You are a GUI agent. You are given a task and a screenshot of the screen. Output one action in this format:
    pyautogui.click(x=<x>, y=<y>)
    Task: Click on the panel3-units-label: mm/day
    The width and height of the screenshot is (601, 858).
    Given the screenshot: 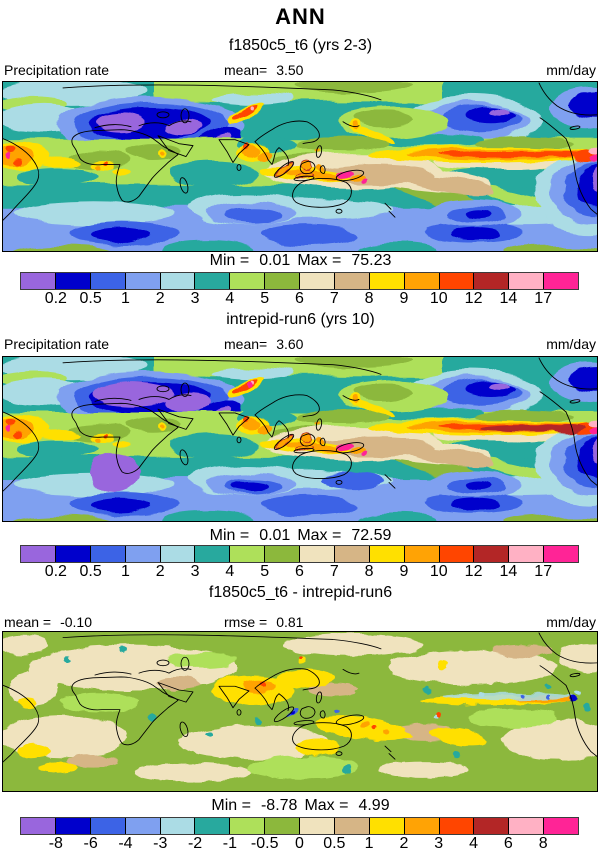 What is the action you would take?
    pyautogui.click(x=571, y=622)
    